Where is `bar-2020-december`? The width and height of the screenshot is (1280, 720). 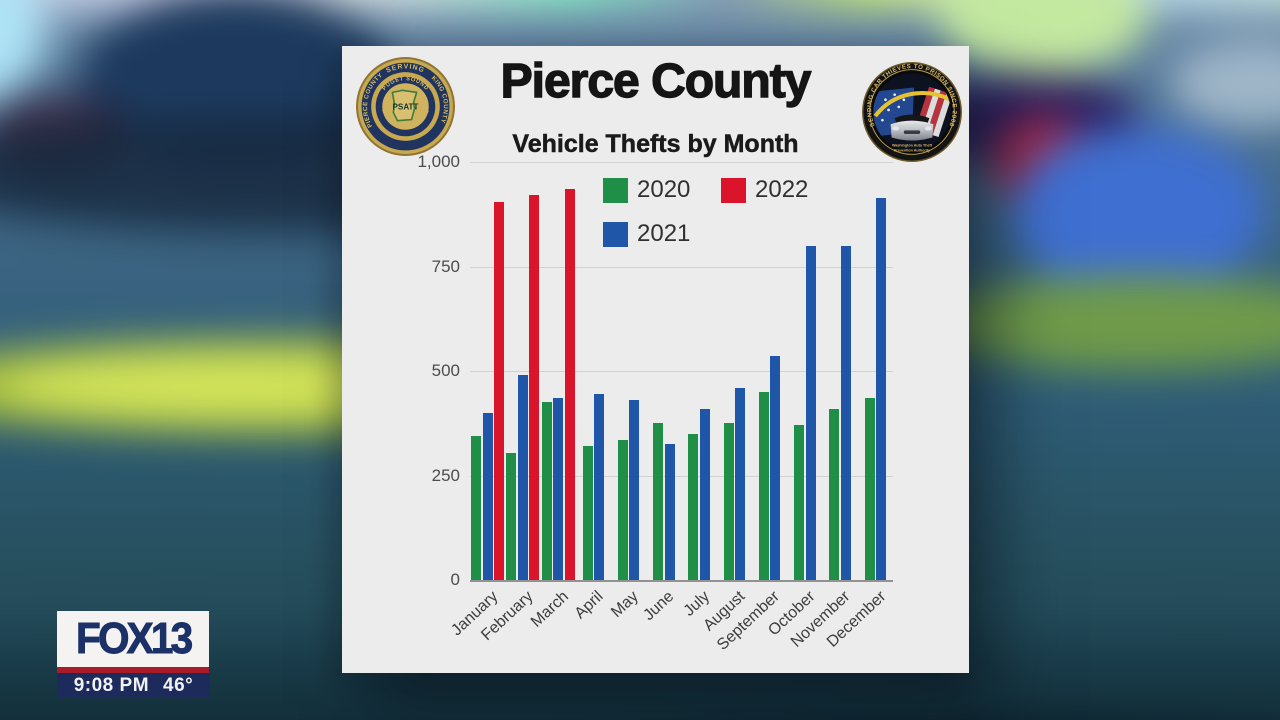 bar-2020-december is located at coordinates (869, 489).